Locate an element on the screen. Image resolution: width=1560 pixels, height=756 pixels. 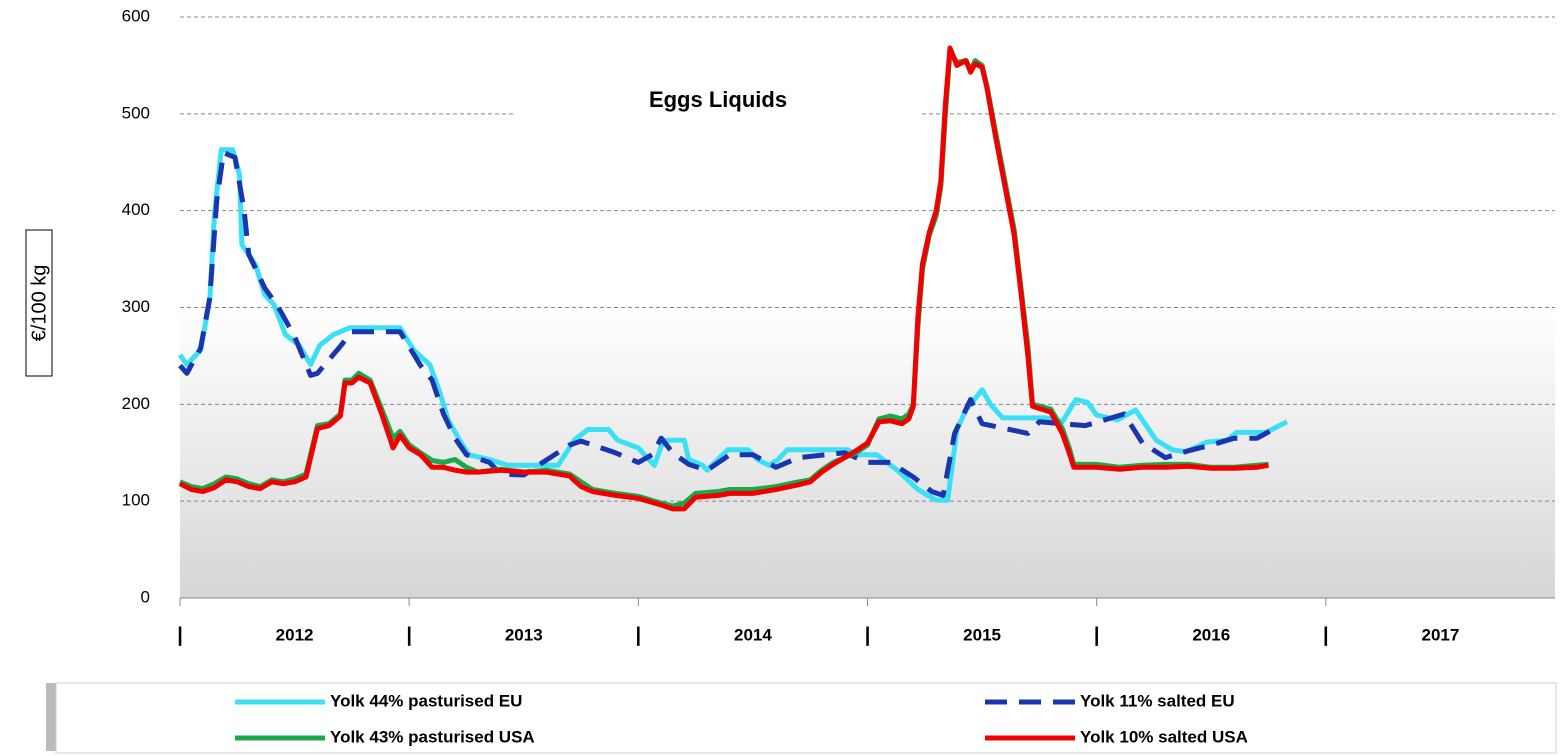
y-tick-label: 400 is located at coordinates (136, 209).